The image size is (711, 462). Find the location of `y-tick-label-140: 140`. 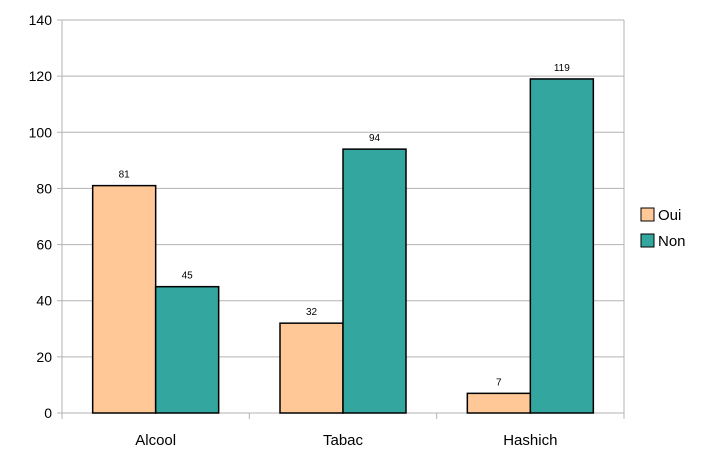

y-tick-label-140: 140 is located at coordinates (41, 20).